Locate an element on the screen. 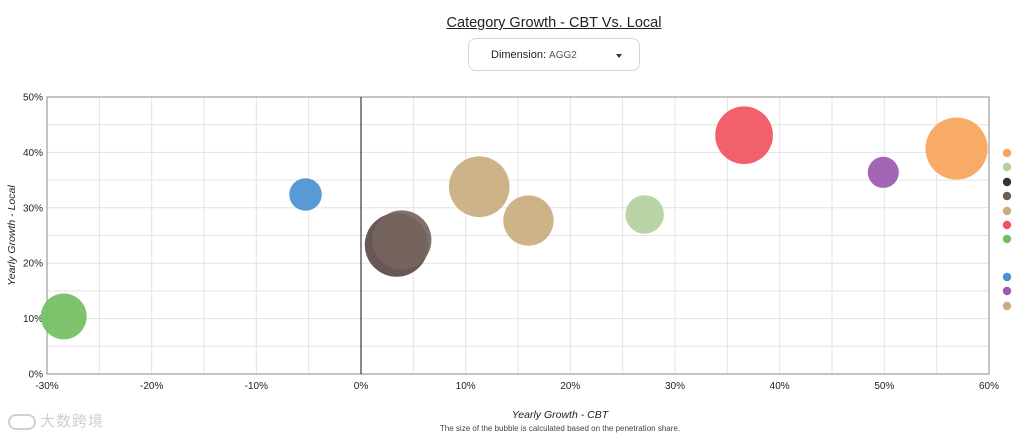 The width and height of the screenshot is (1018, 442). watermark-logo-icon is located at coordinates (22, 422).